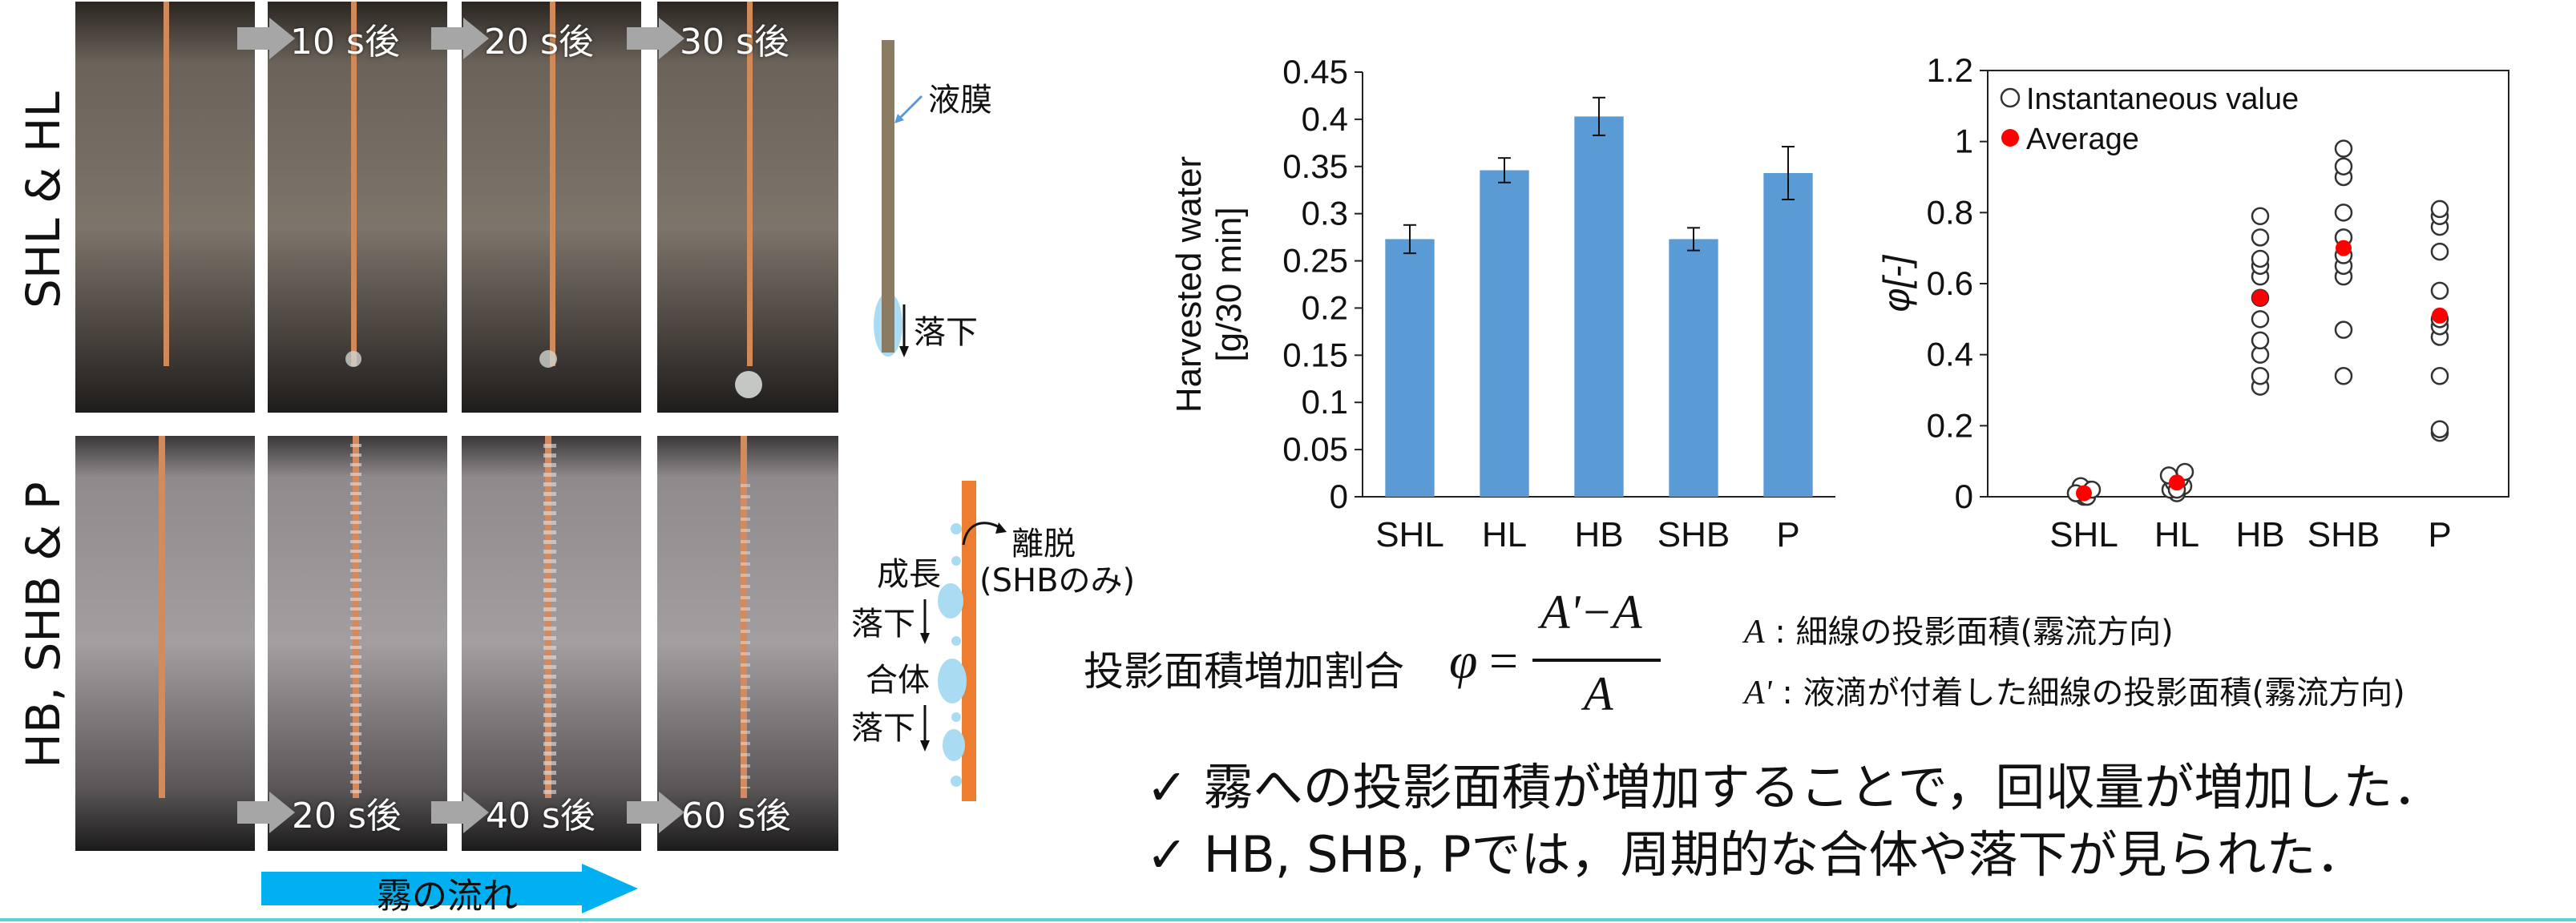 The width and height of the screenshot is (2576, 923). What do you see at coordinates (43, 199) in the screenshot?
I see `row1-label: SHL & HL` at bounding box center [43, 199].